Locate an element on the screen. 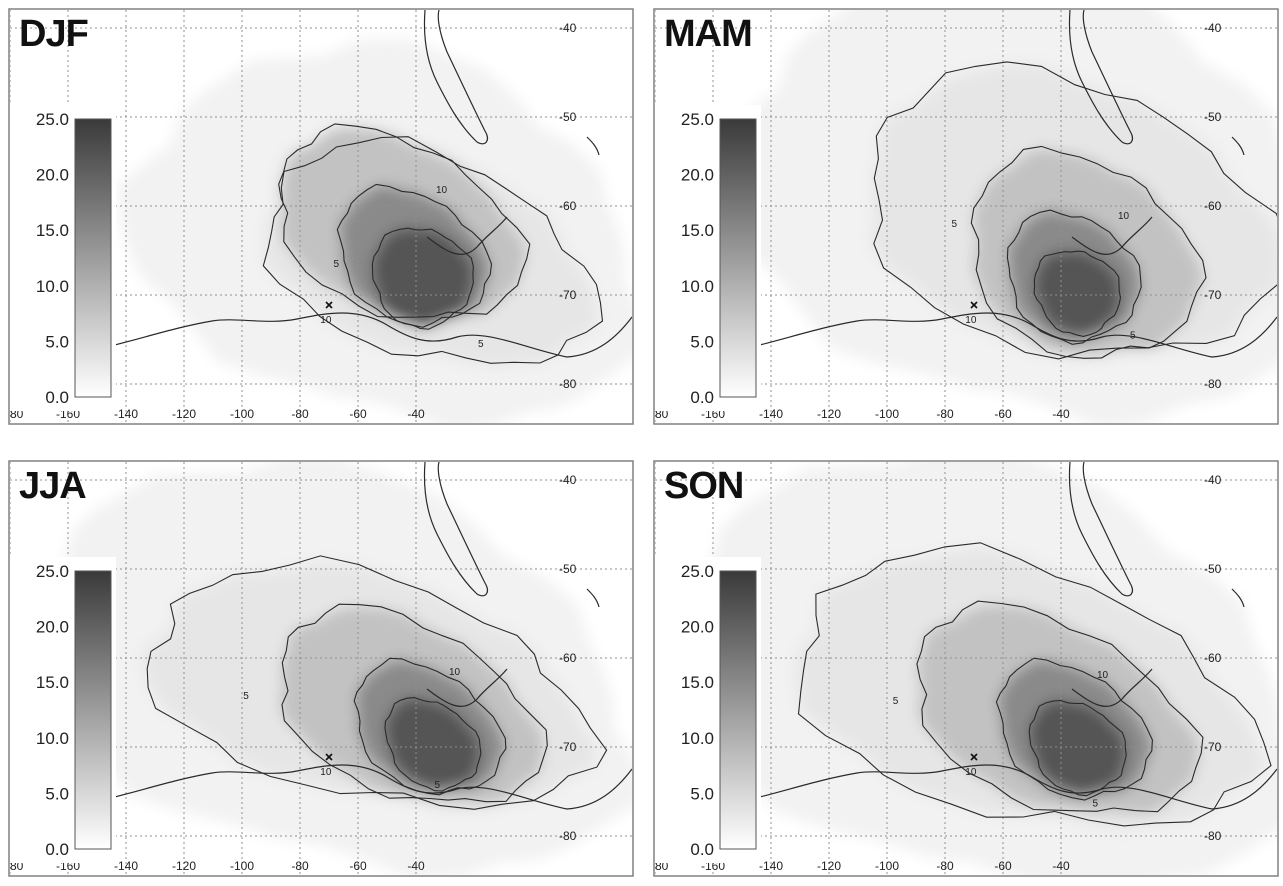  lon-tick-label: -60 is located at coordinates (1003, 414).